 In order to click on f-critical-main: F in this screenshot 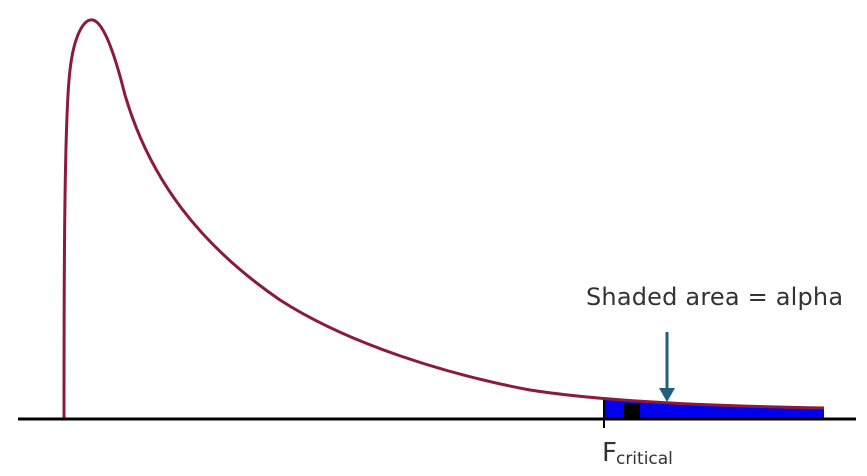, I will do `click(609, 453)`.